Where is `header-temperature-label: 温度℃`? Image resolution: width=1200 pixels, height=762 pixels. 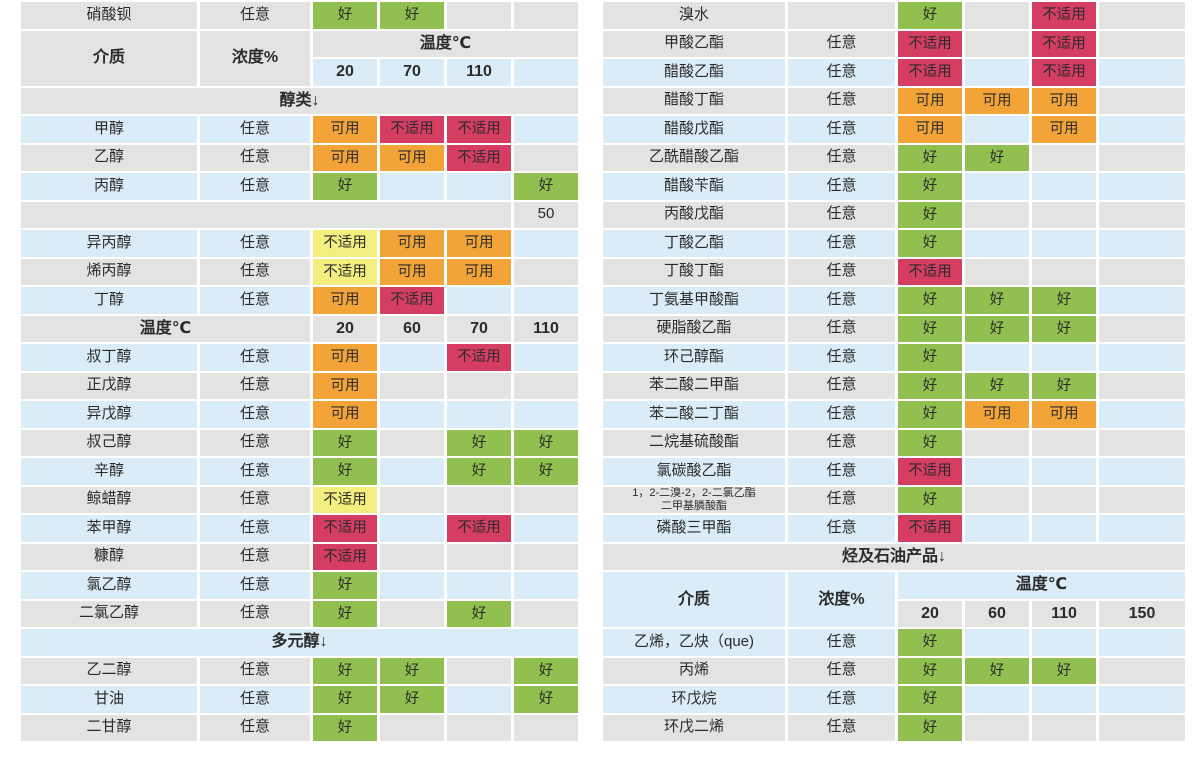
header-temperature-label: 温度℃ is located at coordinates (1041, 585).